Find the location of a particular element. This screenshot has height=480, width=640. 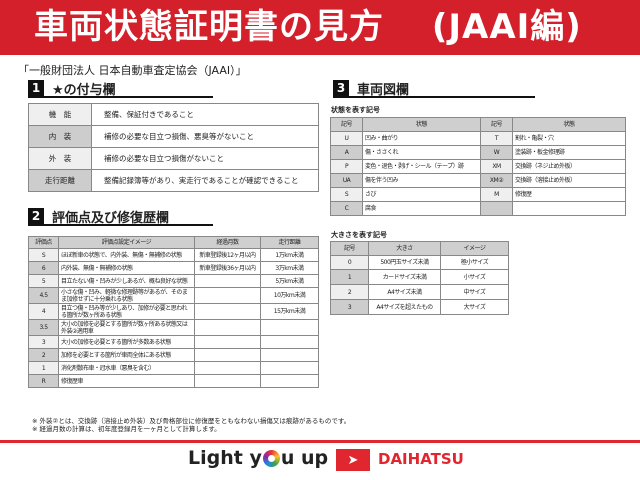

table-cell: 新車登録後36ヶ月以内 is located at coordinates (227, 268).